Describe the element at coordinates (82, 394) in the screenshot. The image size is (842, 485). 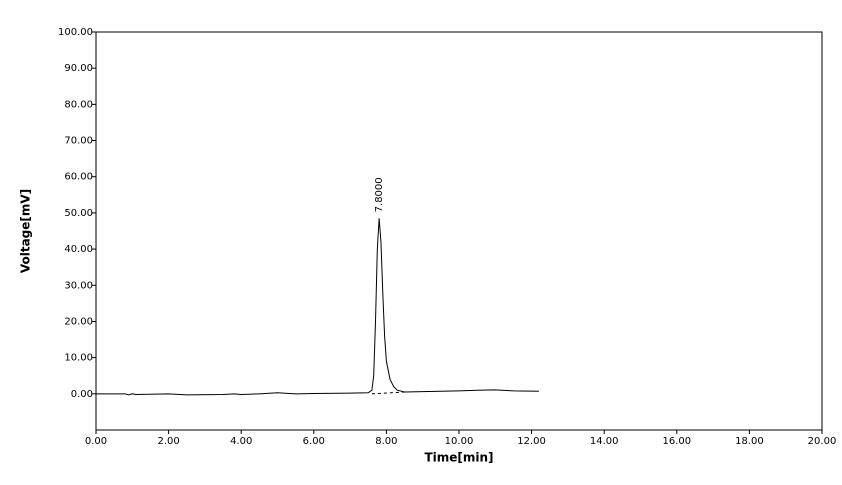
I see `y-tick-label: 0.00` at that location.